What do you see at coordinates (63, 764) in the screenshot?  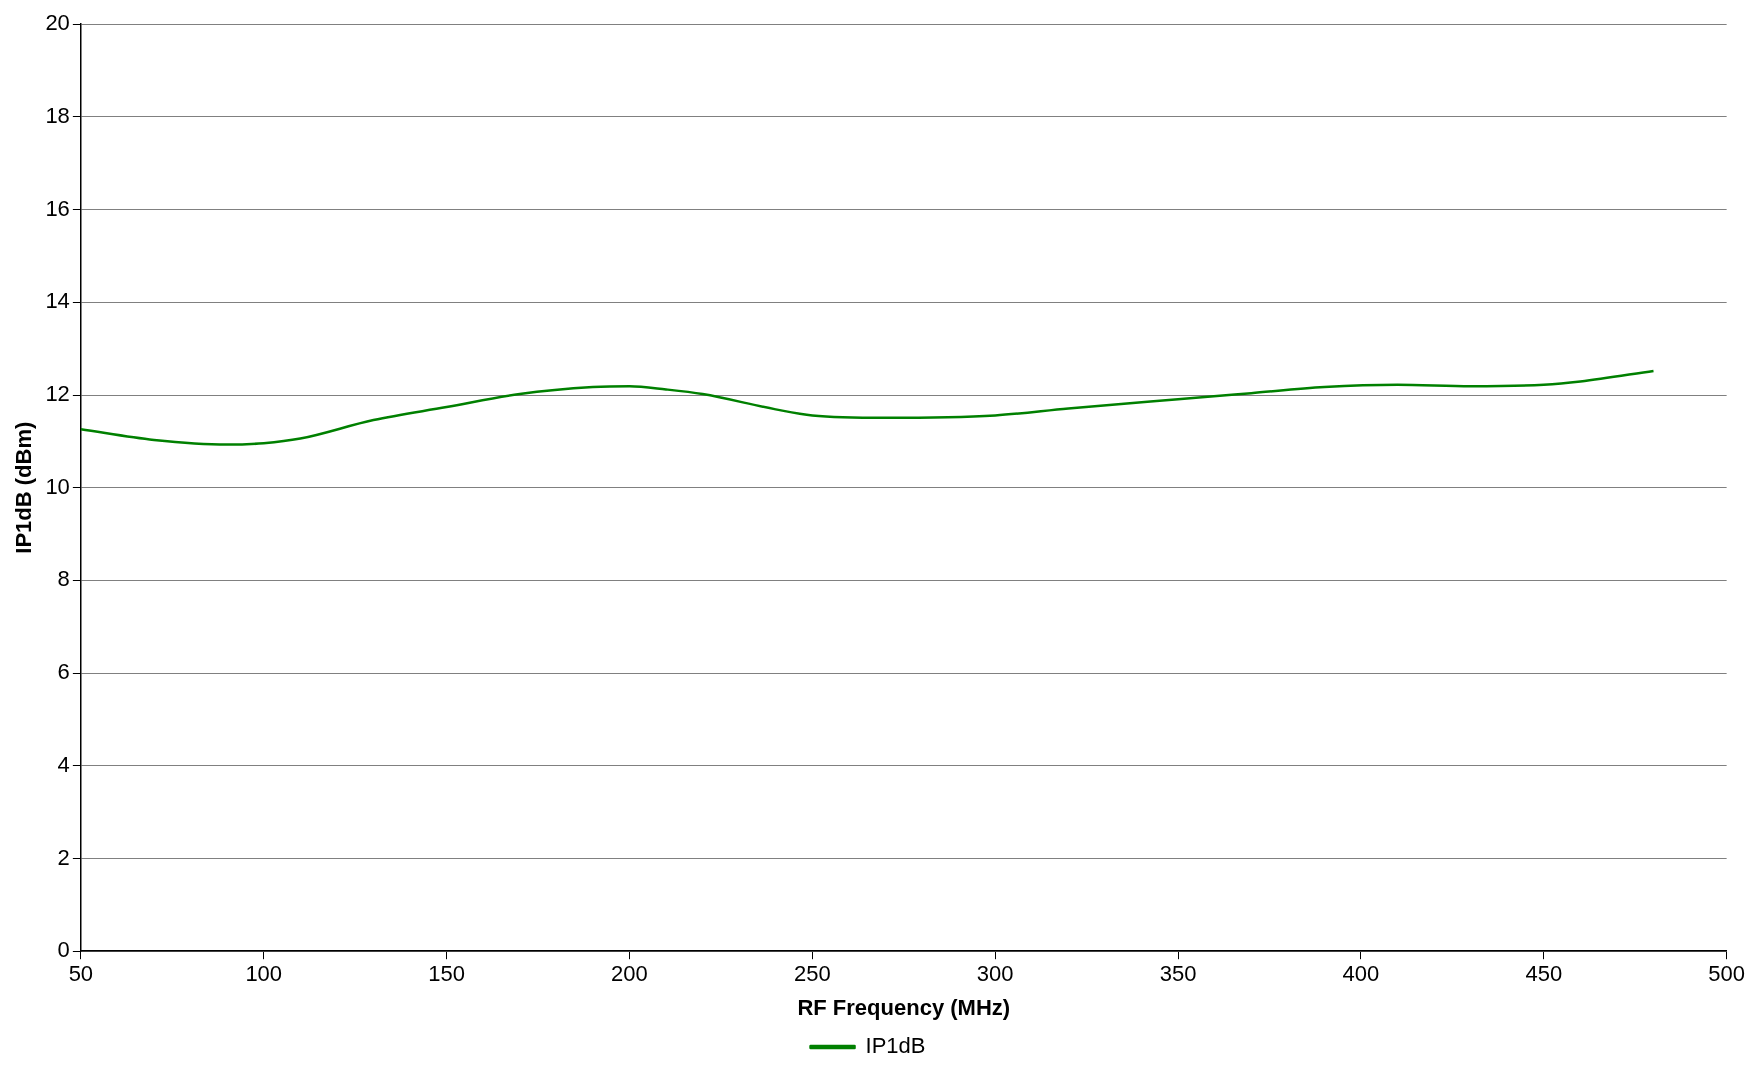 I see `y-tick-label: 4` at bounding box center [63, 764].